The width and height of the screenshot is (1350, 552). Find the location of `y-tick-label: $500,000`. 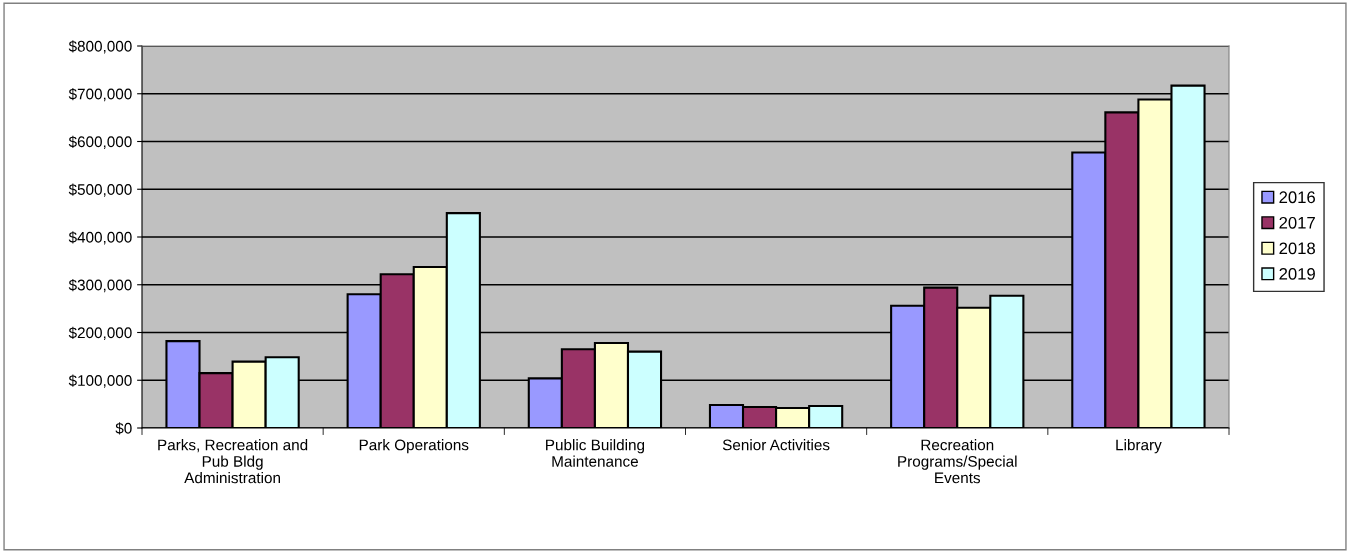

y-tick-label: $500,000 is located at coordinates (100, 190).